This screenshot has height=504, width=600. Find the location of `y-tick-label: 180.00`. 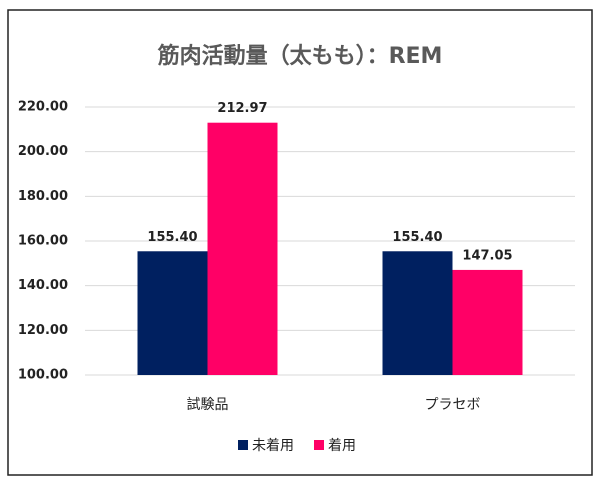

y-tick-label: 180.00 is located at coordinates (43, 196).